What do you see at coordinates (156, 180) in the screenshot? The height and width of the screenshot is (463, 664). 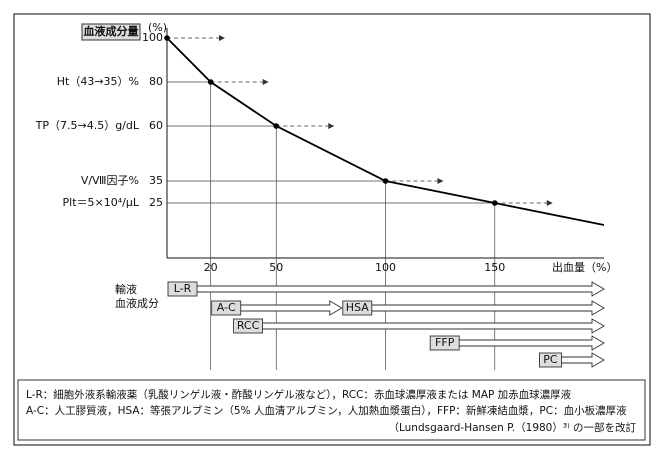 I see `y-tick-label: 35` at bounding box center [156, 180].